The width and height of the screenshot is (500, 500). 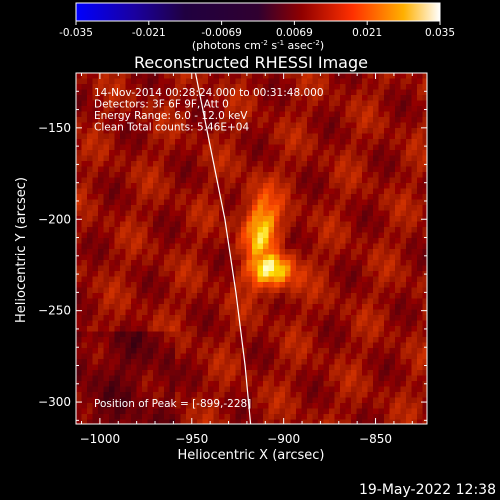 What do you see at coordinates (54, 311) in the screenshot?
I see `y-tick-label: −250` at bounding box center [54, 311].